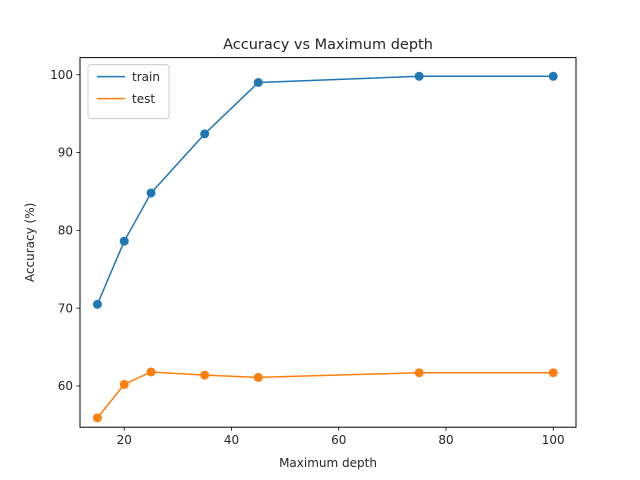 This screenshot has width=640, height=480. Describe the element at coordinates (328, 463) in the screenshot. I see `x-axis-label: Maximum depth` at that location.